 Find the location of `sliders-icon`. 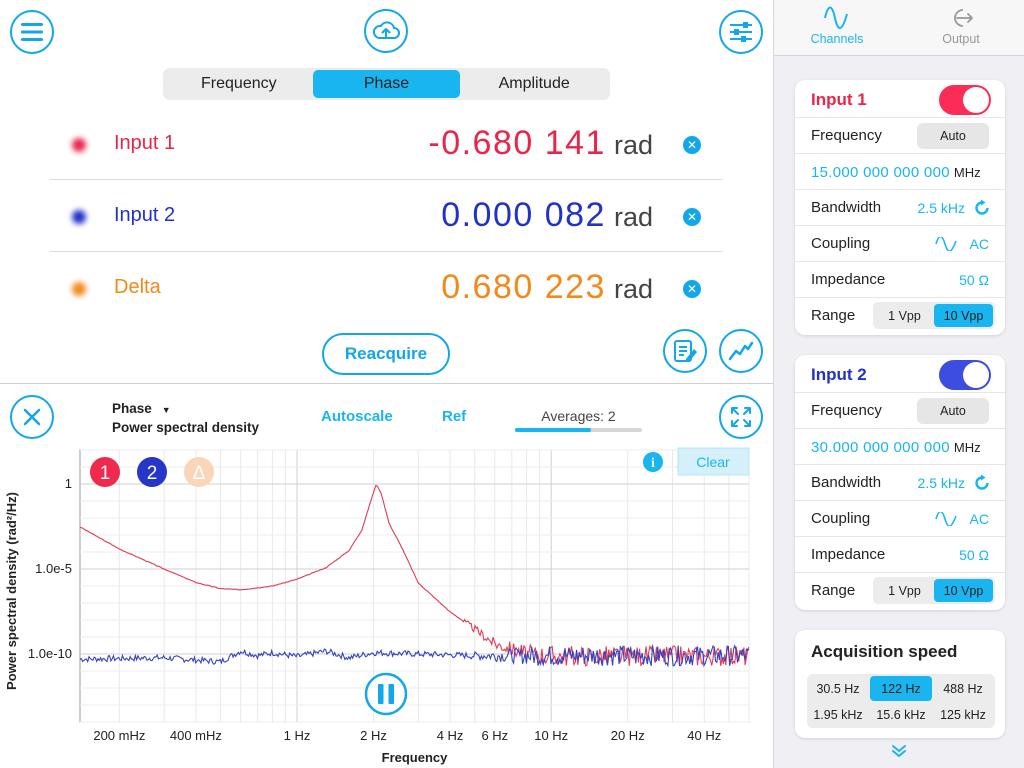

sliders-icon is located at coordinates (741, 32).